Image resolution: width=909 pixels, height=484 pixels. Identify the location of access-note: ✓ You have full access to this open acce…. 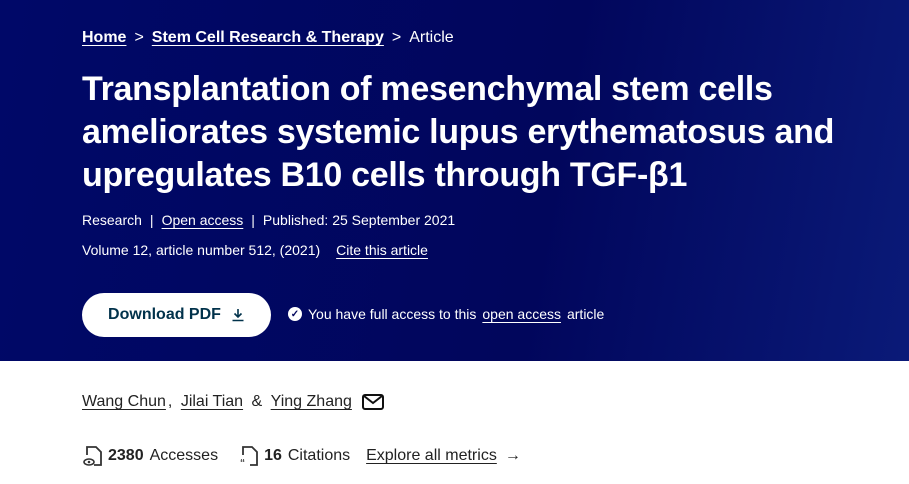
(446, 314).